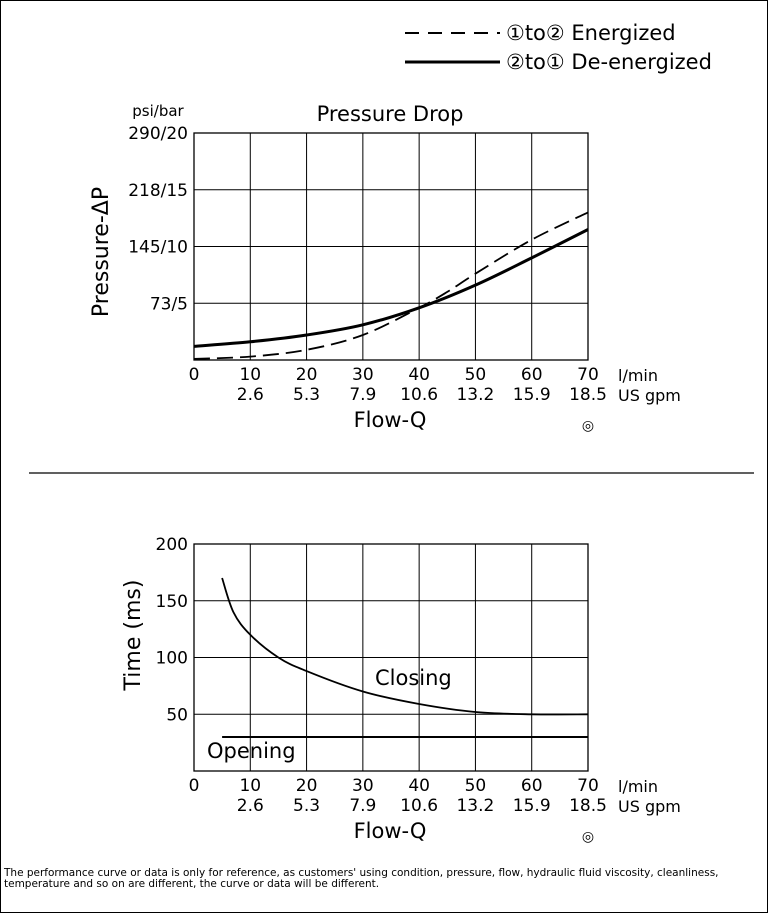 The image size is (768, 913). I want to click on chart1-x-tick-label: 60, so click(532, 375).